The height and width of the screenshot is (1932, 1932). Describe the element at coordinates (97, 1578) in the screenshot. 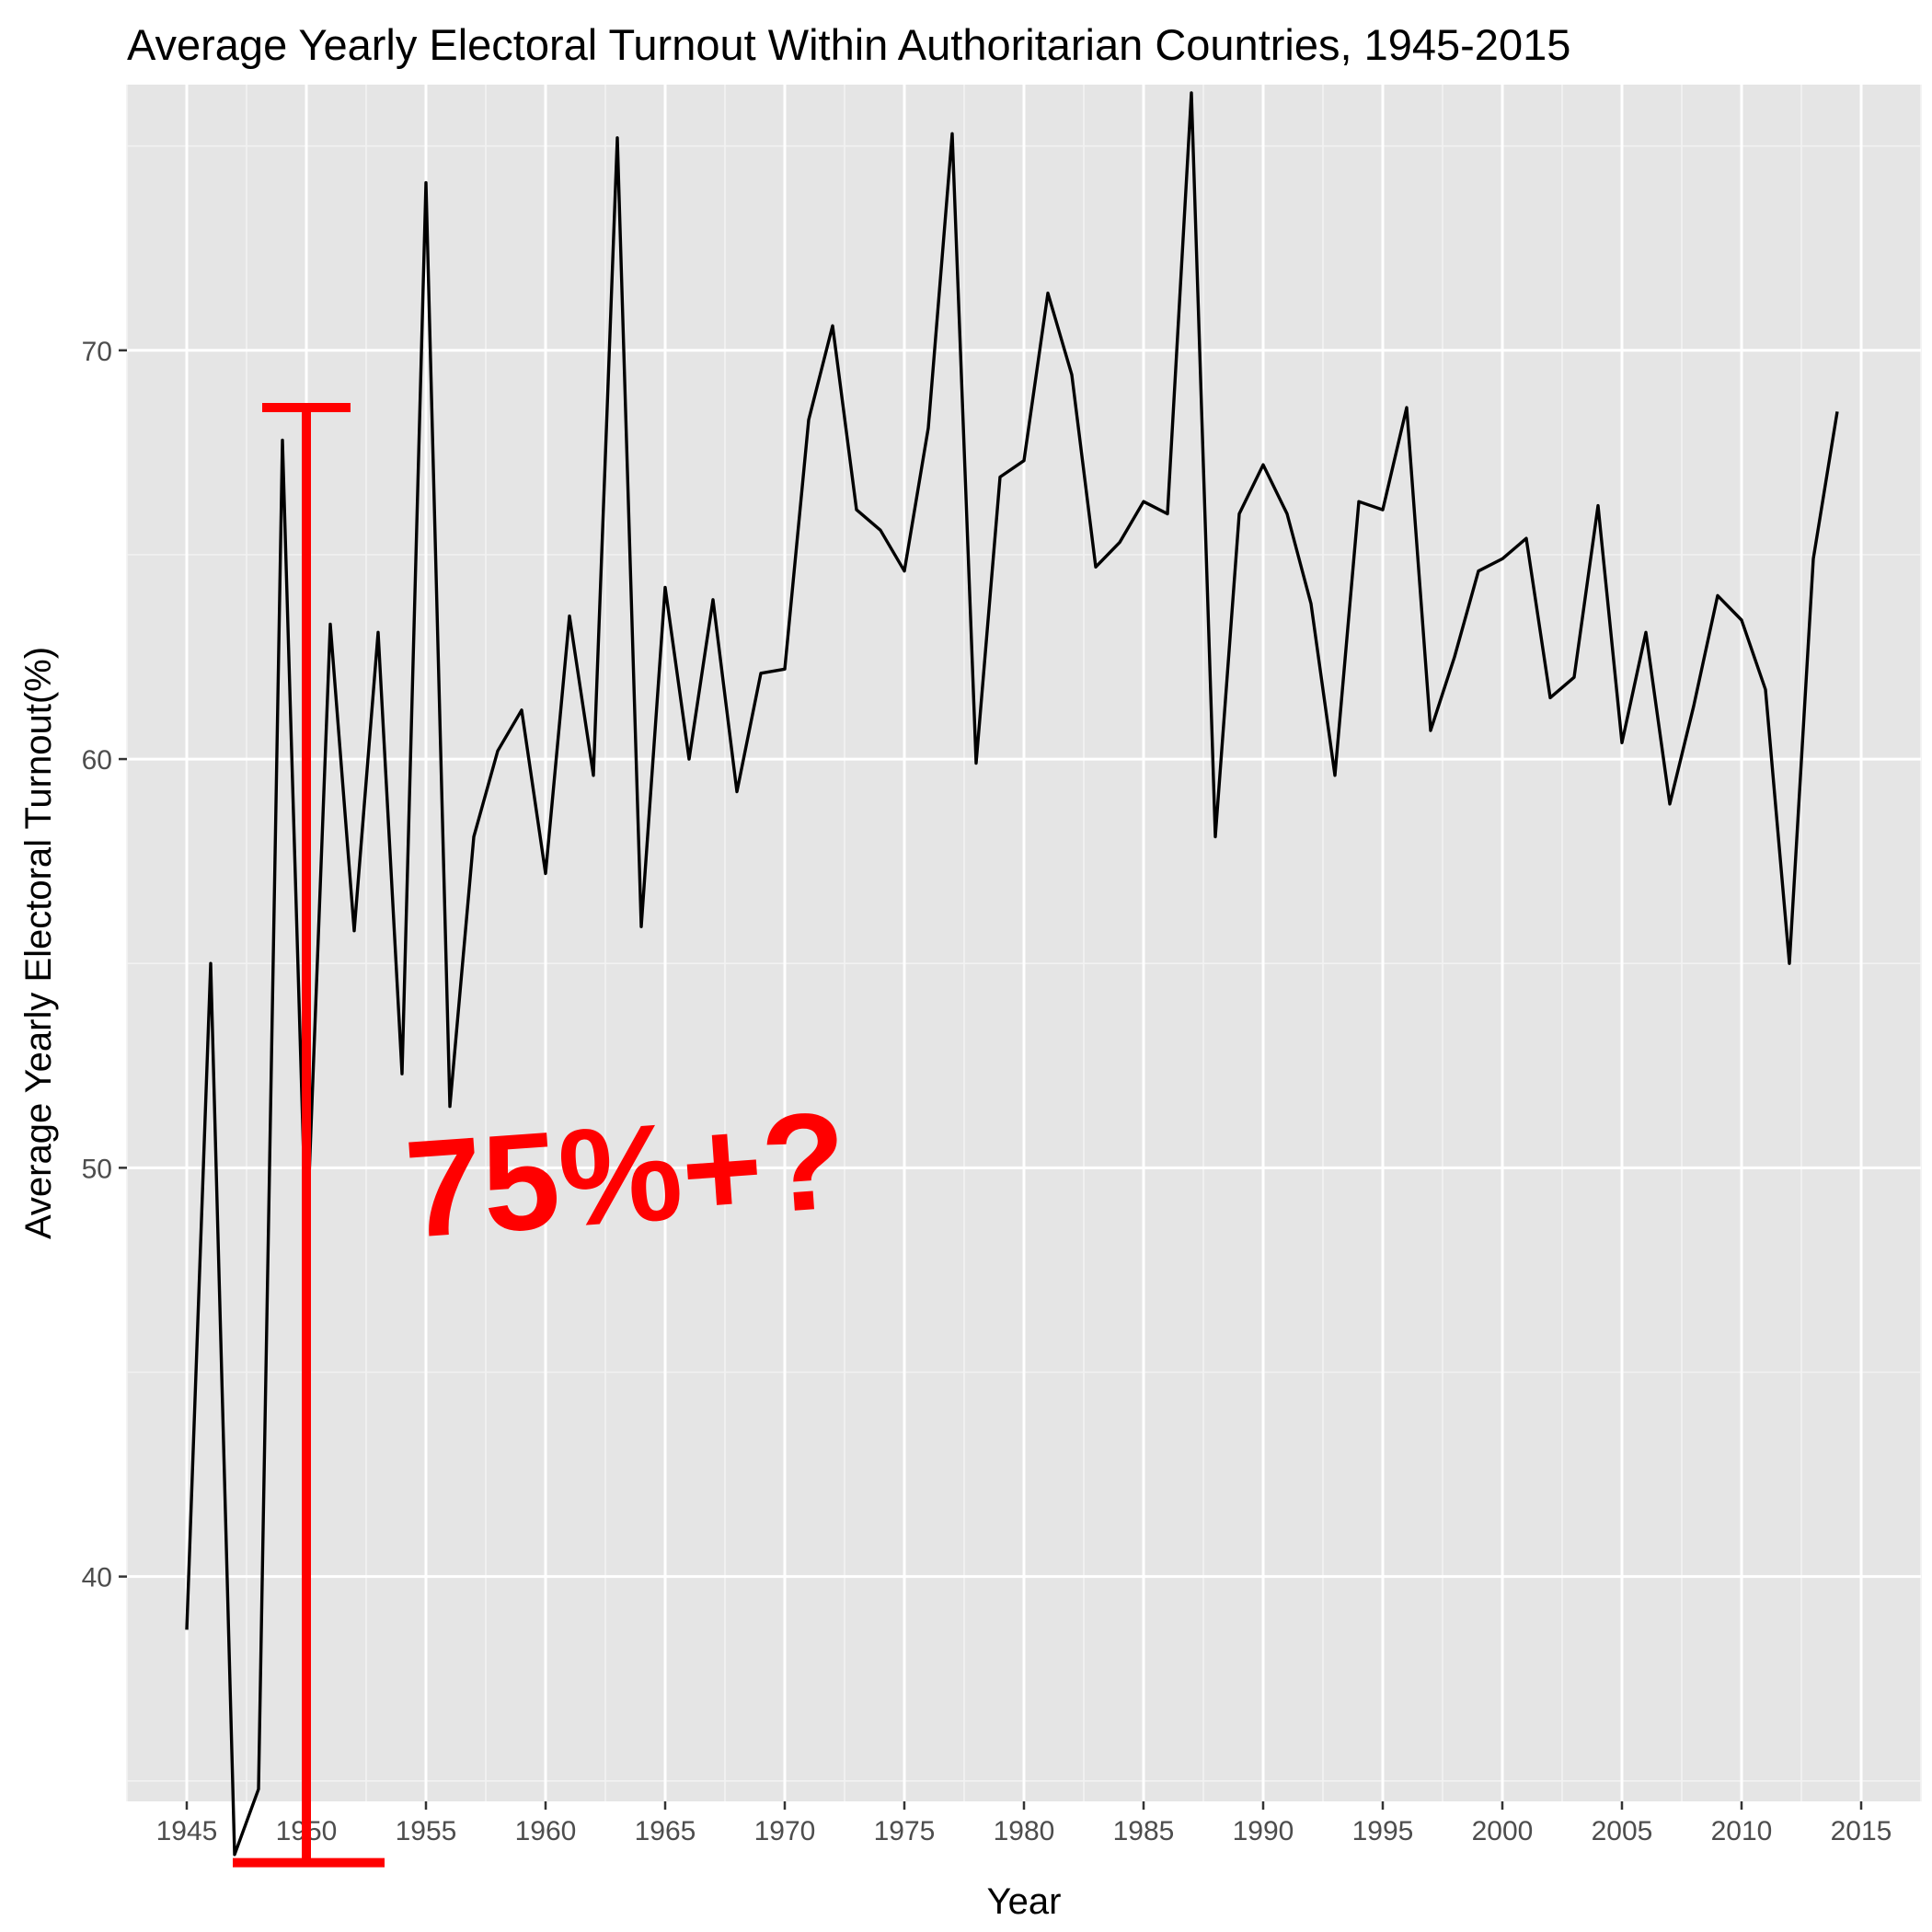

I see `y-tick-label: 40` at that location.